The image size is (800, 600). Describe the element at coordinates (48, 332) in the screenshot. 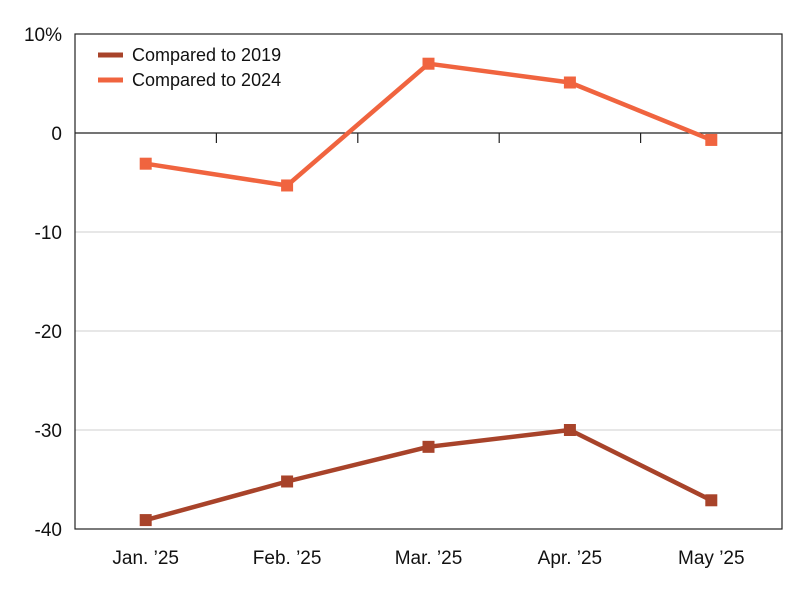

I see `y-tick-label: -20` at that location.